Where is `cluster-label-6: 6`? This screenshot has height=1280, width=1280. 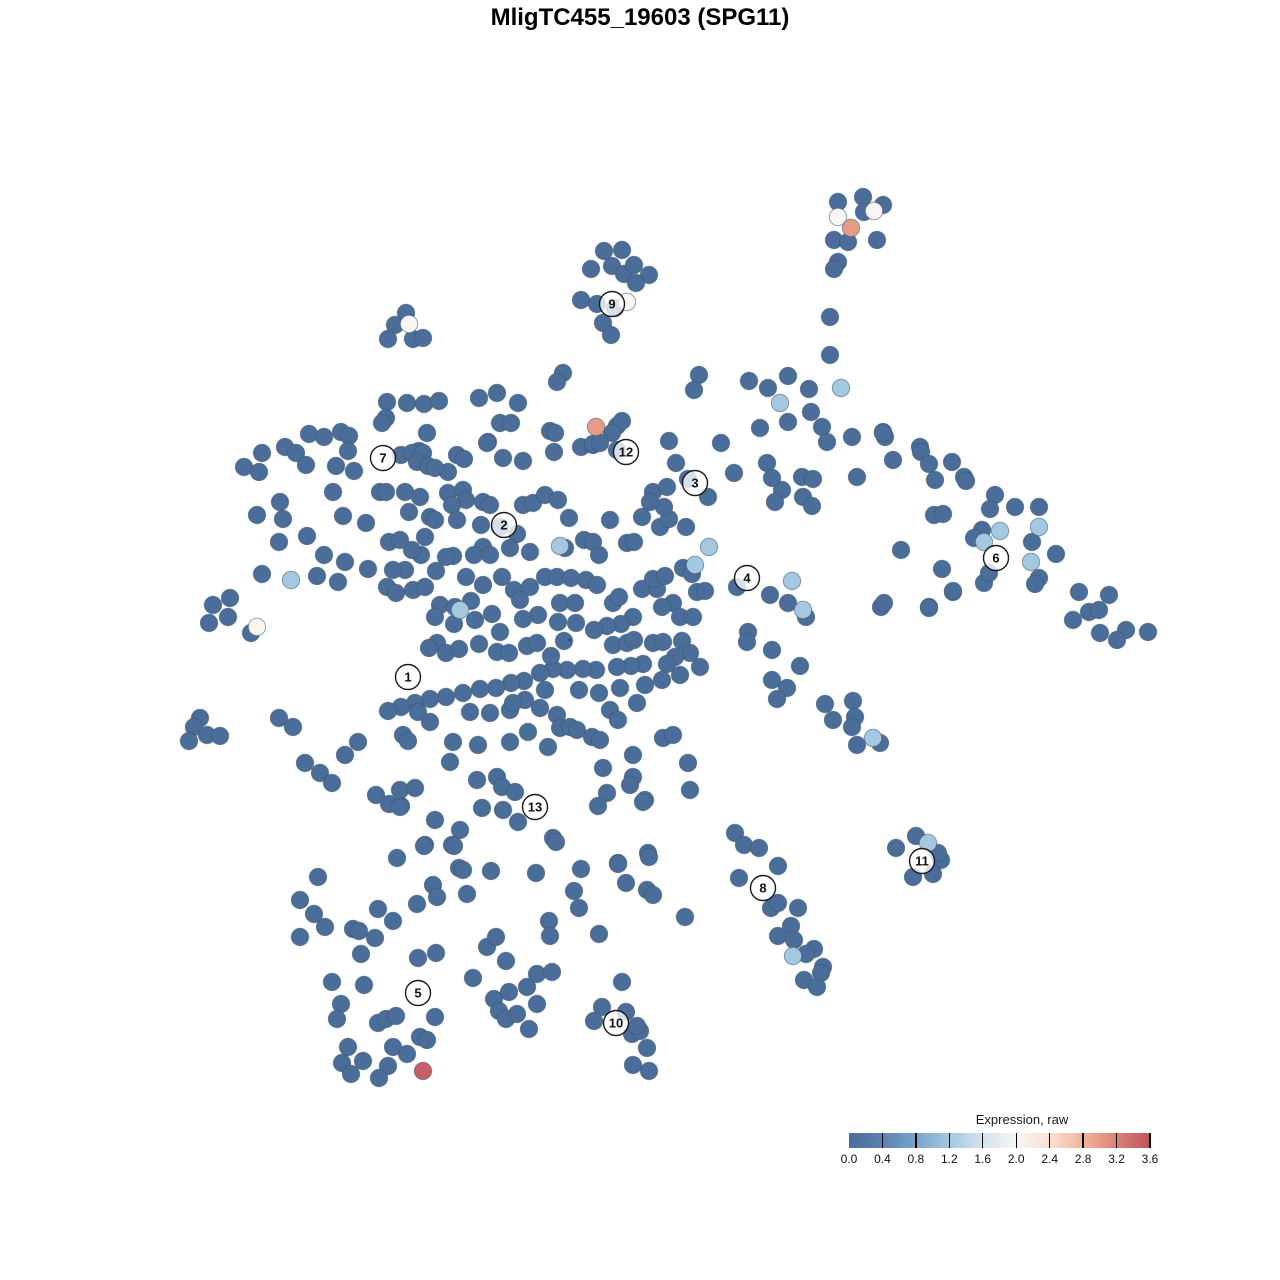
cluster-label-6: 6 is located at coordinates (996, 558).